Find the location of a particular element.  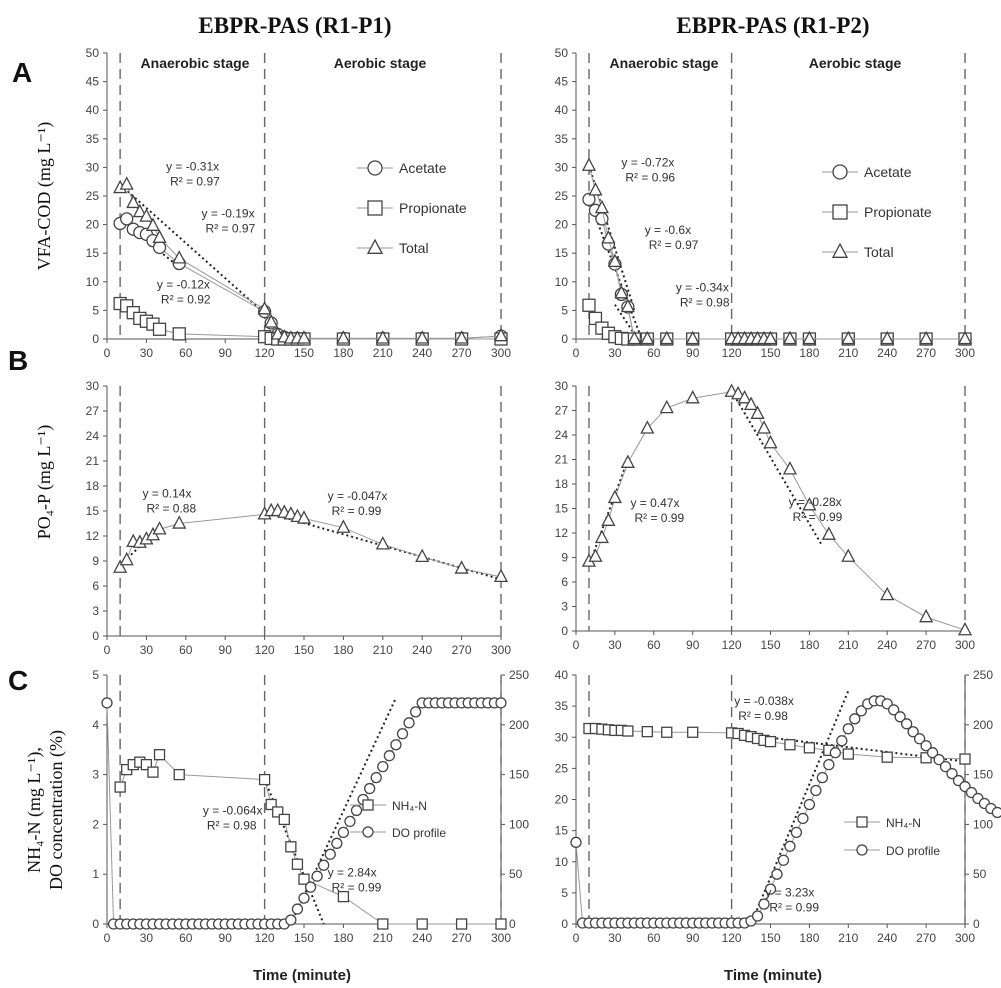

y-tick-label-a1: 15 is located at coordinates (93, 253).